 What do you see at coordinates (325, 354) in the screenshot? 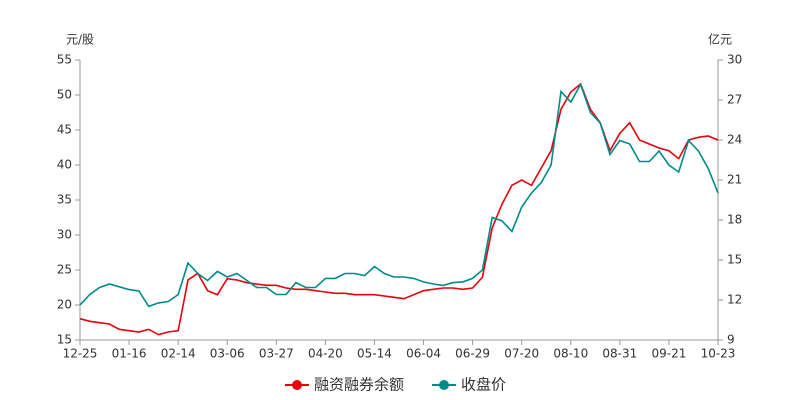
I see `x-tick-label: 04-20` at bounding box center [325, 354].